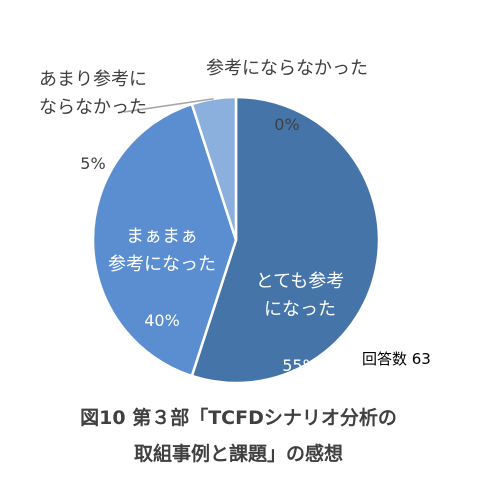  I want to click on slice-label-text: あまり参考に ならなかった, so click(93, 93).